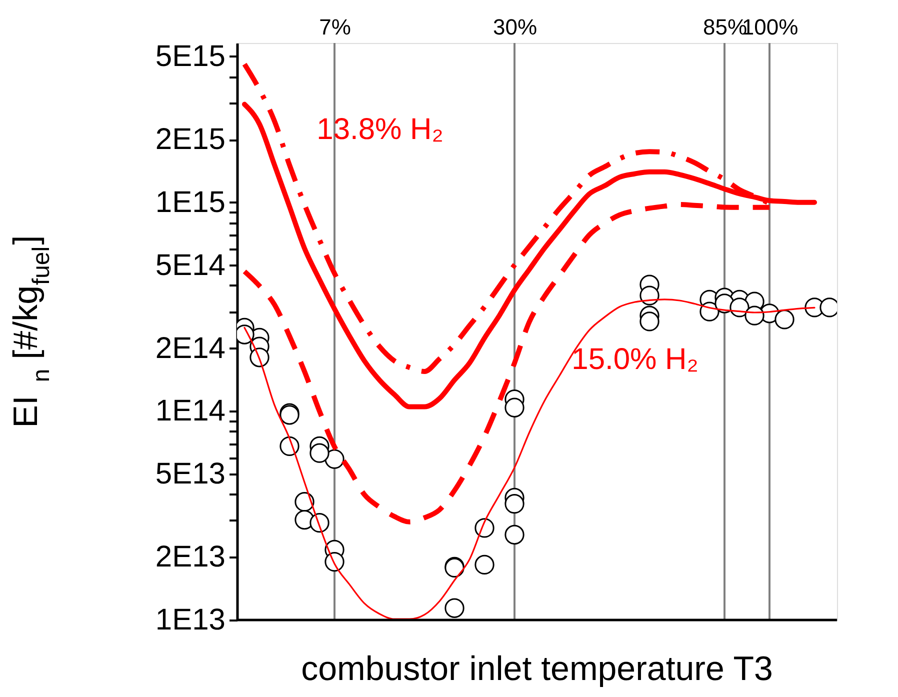 The width and height of the screenshot is (898, 697). Describe the element at coordinates (190, 411) in the screenshot. I see `y-tick-label: 1E14` at that location.